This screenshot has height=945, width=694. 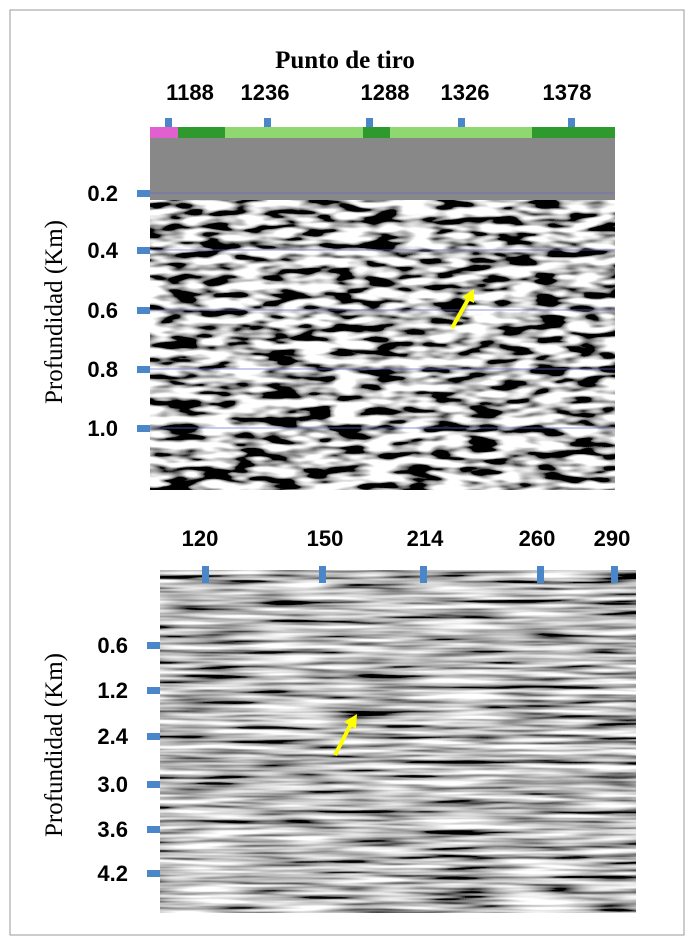 I want to click on y-tick-label: 3.0, so click(x=112, y=784).